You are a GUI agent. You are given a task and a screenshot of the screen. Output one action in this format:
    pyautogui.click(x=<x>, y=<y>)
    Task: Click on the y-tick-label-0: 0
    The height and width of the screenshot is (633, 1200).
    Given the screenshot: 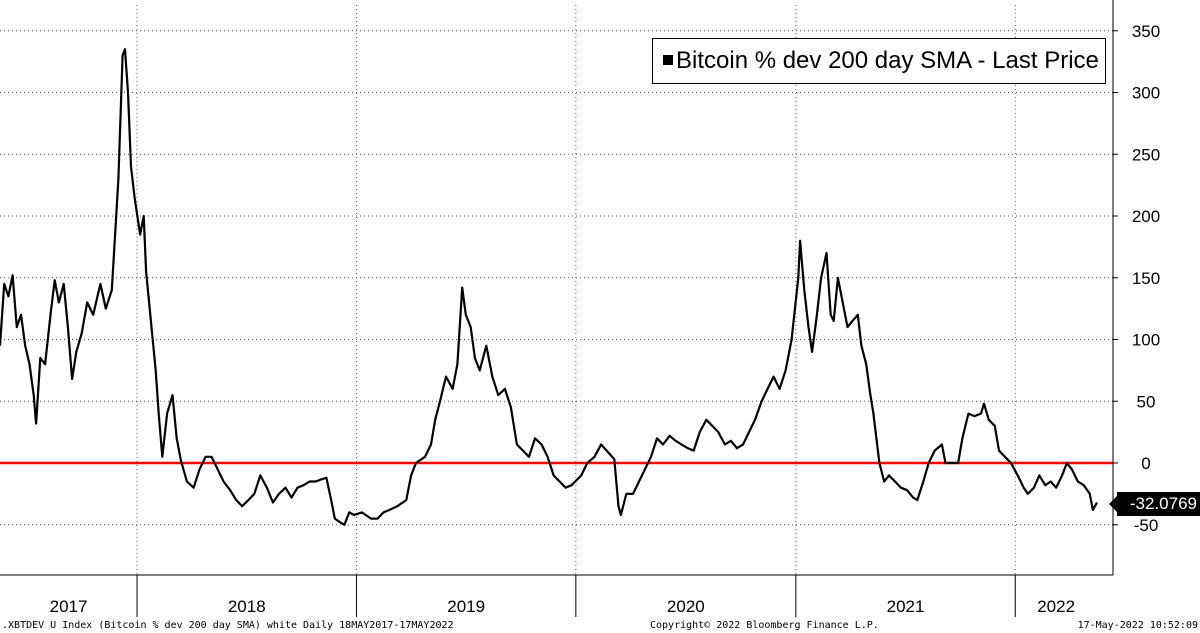 What is the action you would take?
    pyautogui.click(x=1145, y=463)
    